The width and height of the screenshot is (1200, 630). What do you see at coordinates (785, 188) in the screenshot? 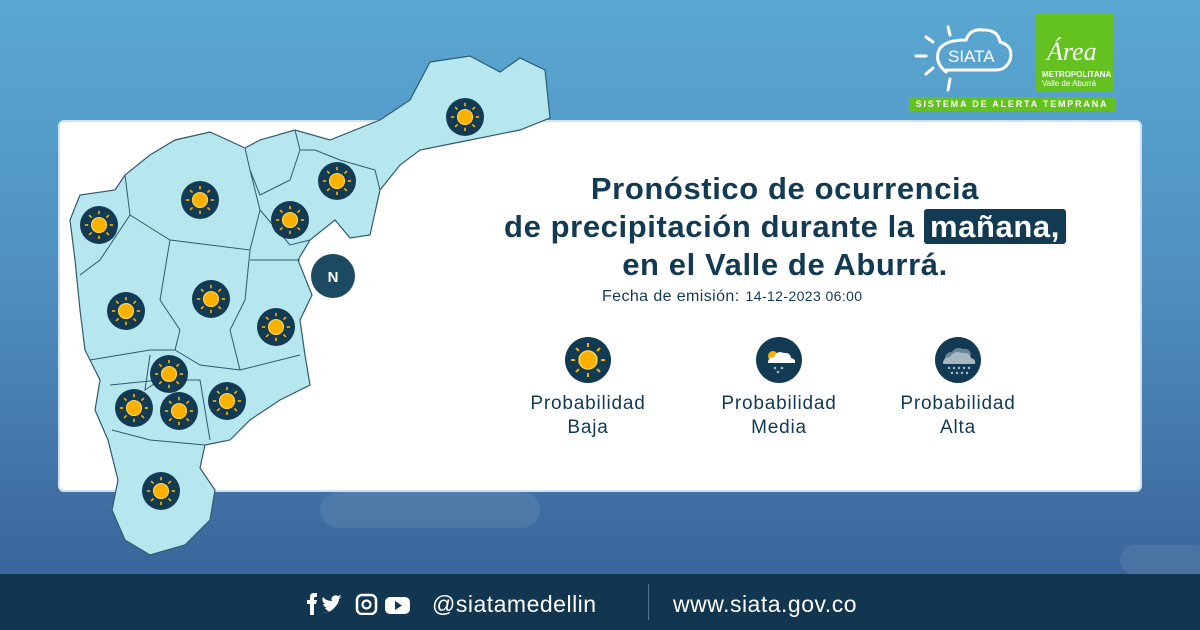
I see `title-line-1: Pronóstico de ocurrencia` at bounding box center [785, 188].